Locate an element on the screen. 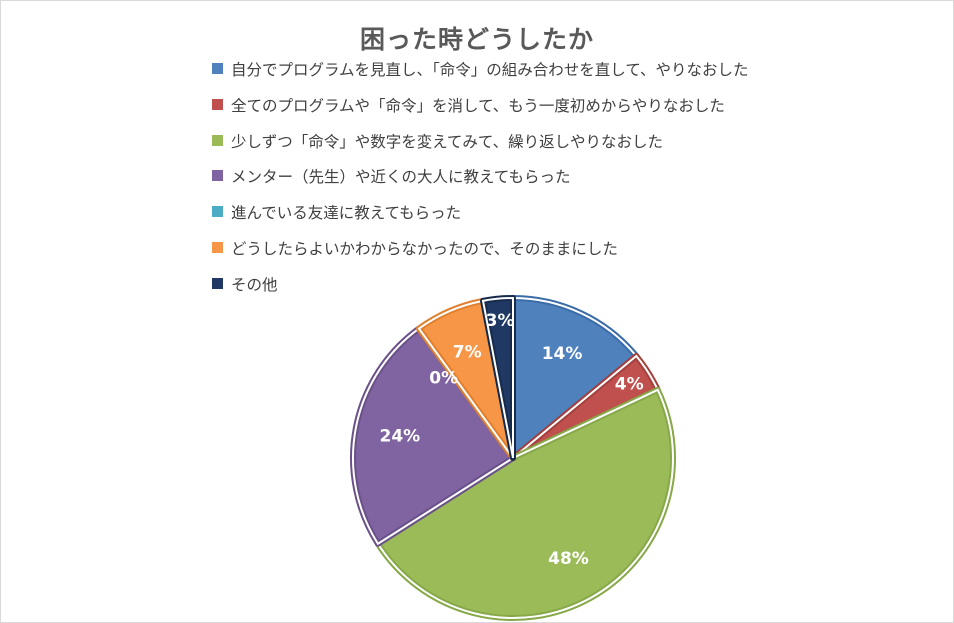  legend-item: 自分でプログラムを見直し、「命令」の組み合わせを直して、やりなおした is located at coordinates (480, 76).